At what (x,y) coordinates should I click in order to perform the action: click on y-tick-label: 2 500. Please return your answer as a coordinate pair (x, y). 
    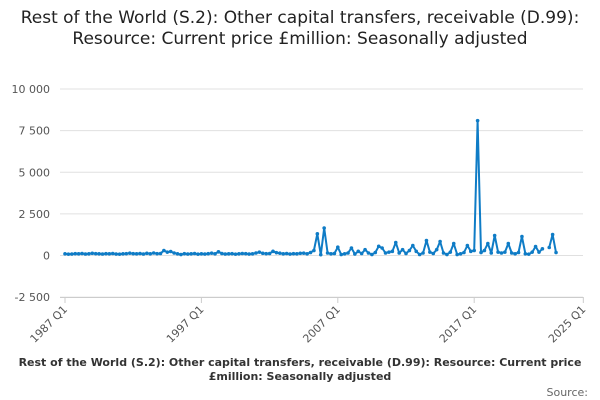
    Looking at the image, I should click on (35, 214).